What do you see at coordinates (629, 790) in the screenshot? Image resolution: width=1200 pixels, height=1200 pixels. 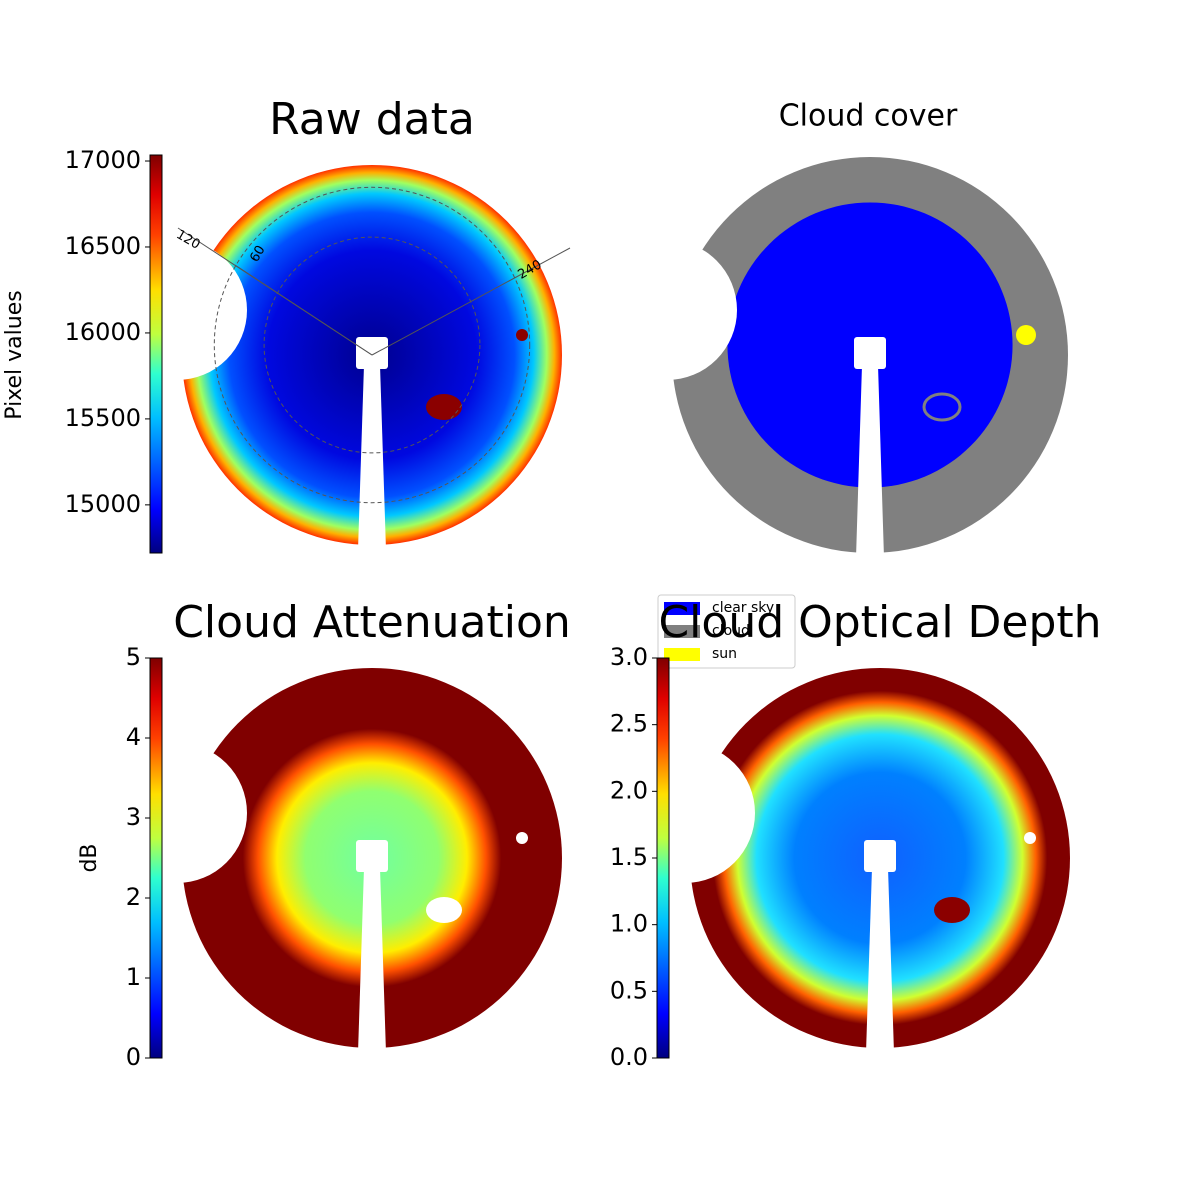 I see `colorbar-tick-label: 2.0` at bounding box center [629, 790].